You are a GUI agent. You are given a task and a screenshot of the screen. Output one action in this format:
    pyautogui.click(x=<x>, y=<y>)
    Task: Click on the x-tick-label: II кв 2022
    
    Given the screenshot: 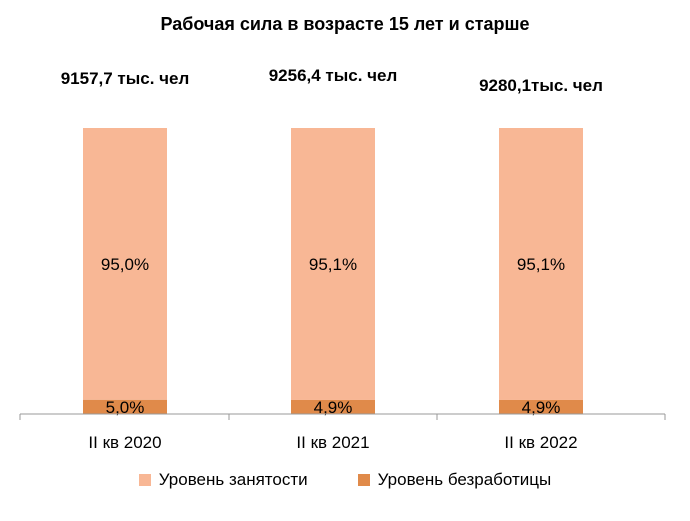 What is the action you would take?
    pyautogui.click(x=540, y=442)
    